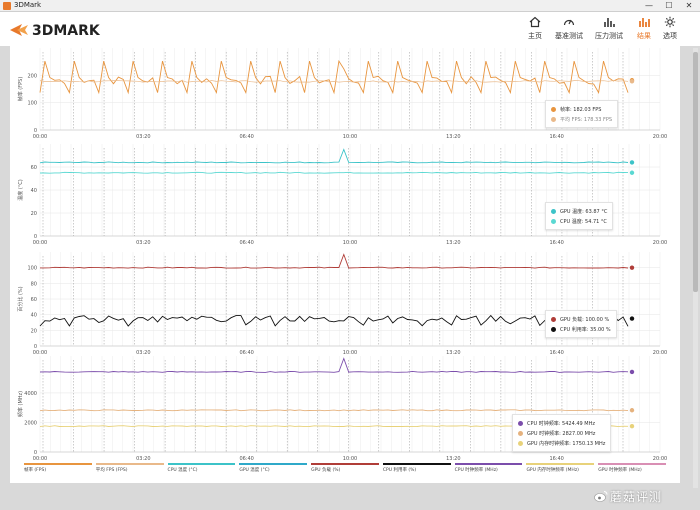 Image resolution: width=700 pixels, height=510 pixels. Describe the element at coordinates (350, 29) in the screenshot. I see `app-header: 3DMARK 主页 基准测试 压力测试 结果 选项` at that location.